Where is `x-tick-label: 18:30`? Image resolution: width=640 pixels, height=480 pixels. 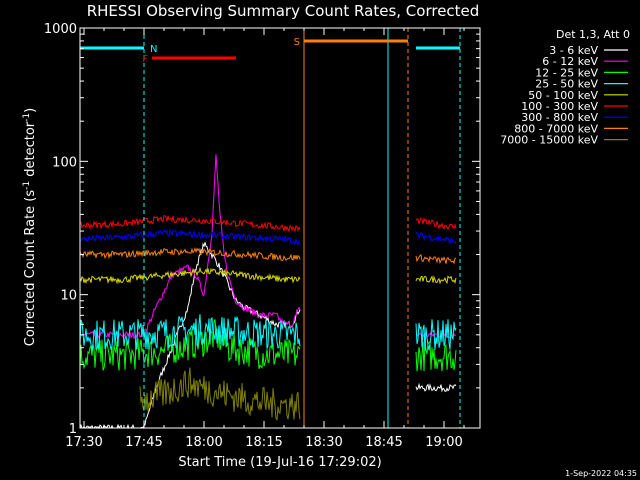
x-tick-label: 18:30 is located at coordinates (323, 442).